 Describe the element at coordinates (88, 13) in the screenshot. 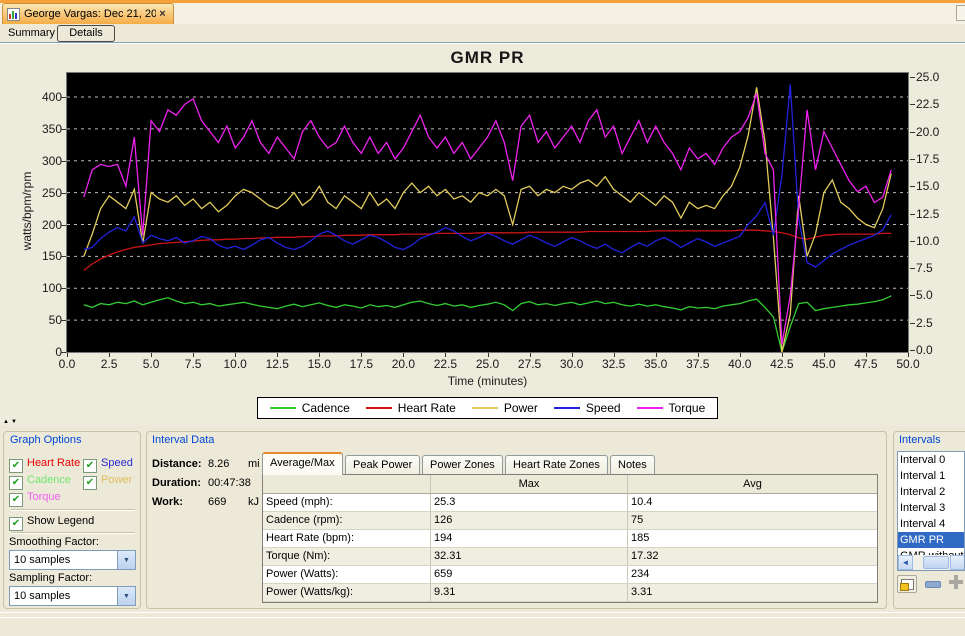

I see `document-tab: George Vargas: Dec 21, 2008 ×` at that location.